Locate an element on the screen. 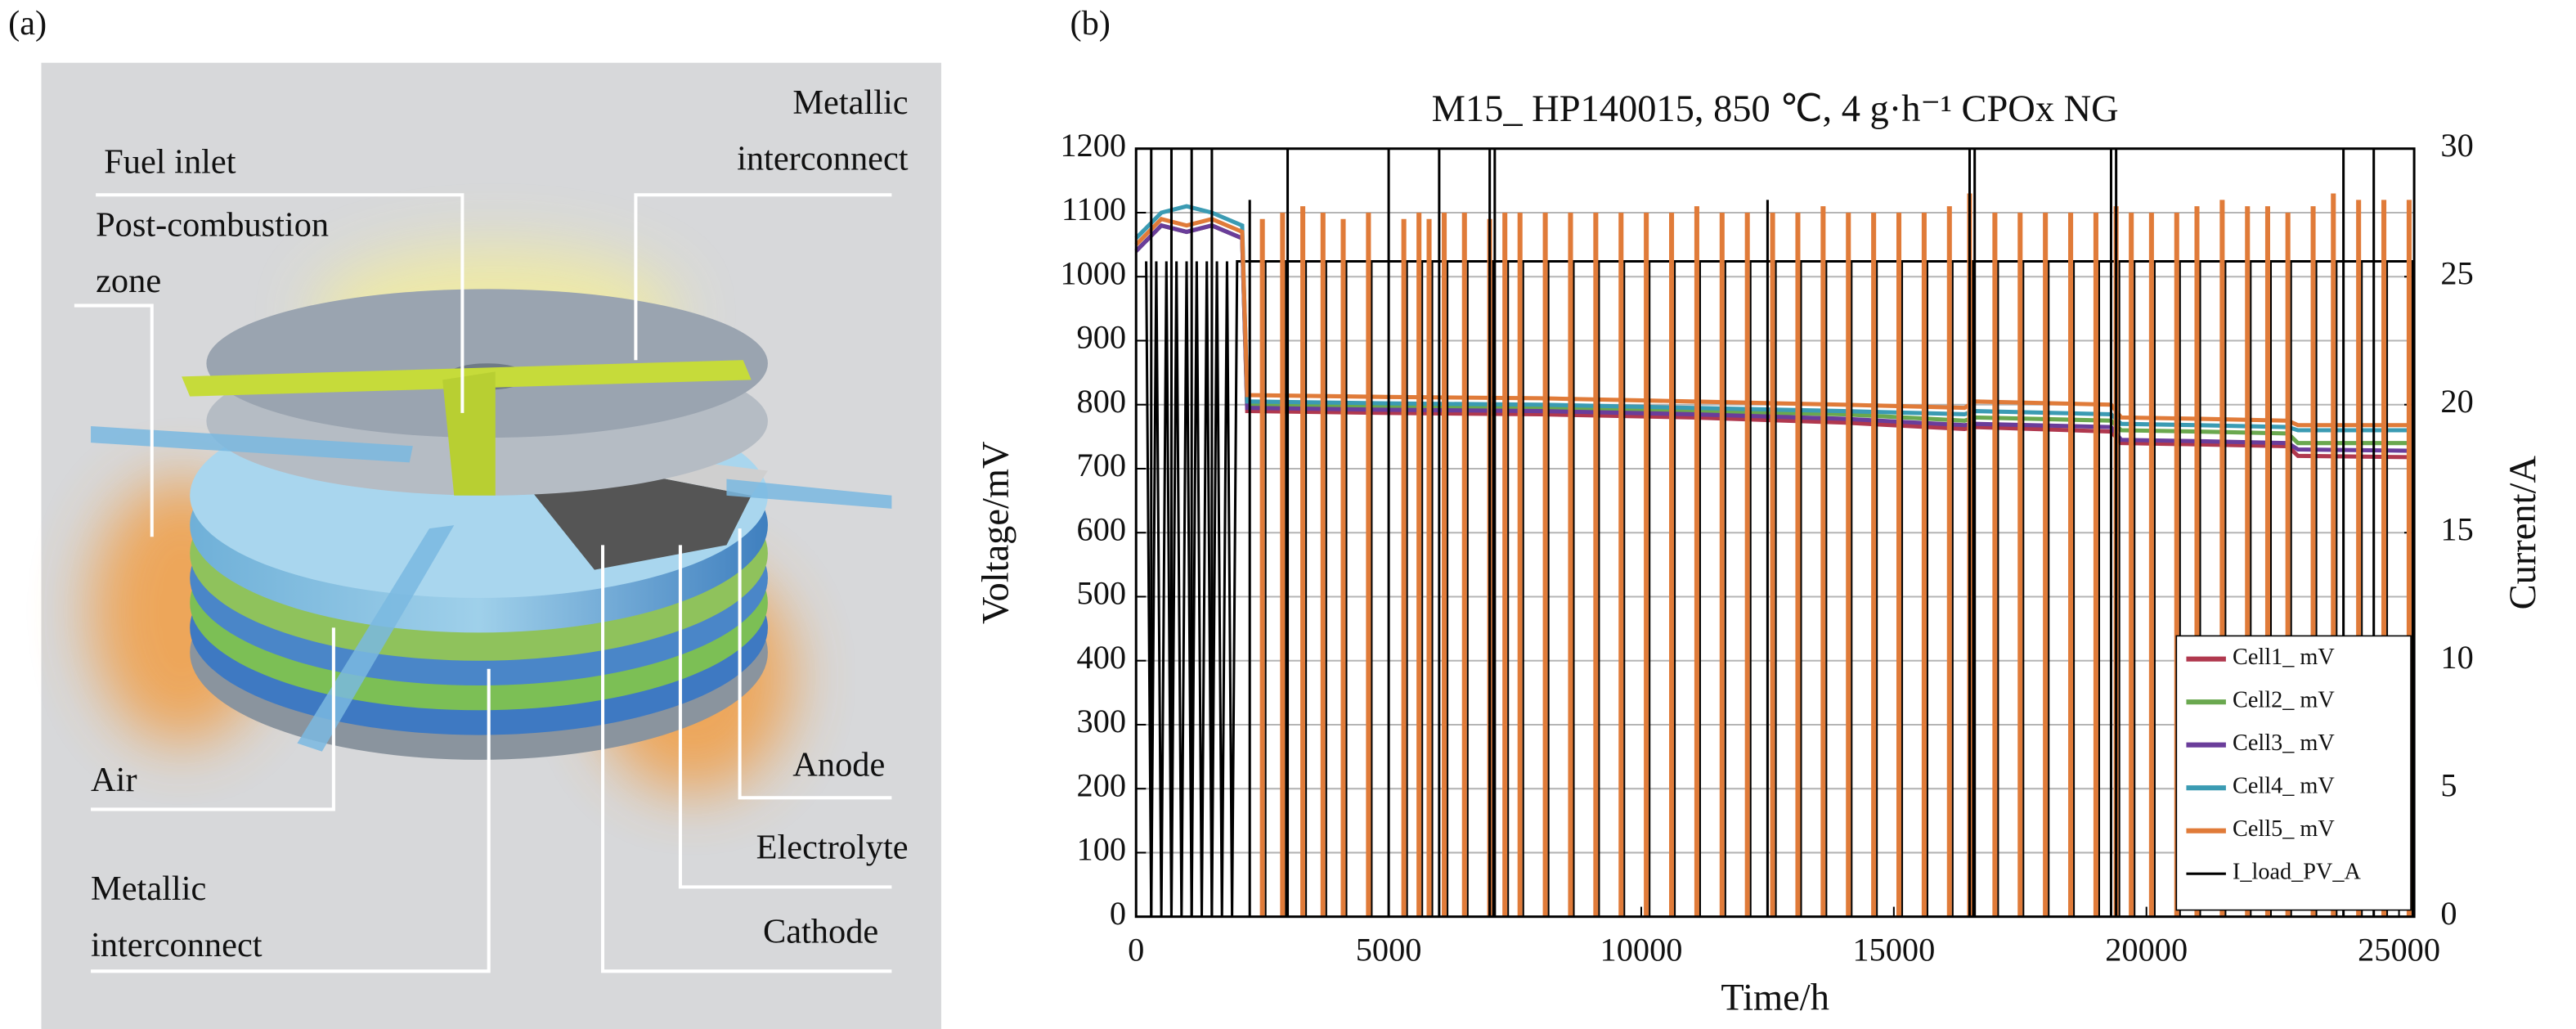 The height and width of the screenshot is (1029, 2576). component-label: Electrolyte is located at coordinates (833, 848).